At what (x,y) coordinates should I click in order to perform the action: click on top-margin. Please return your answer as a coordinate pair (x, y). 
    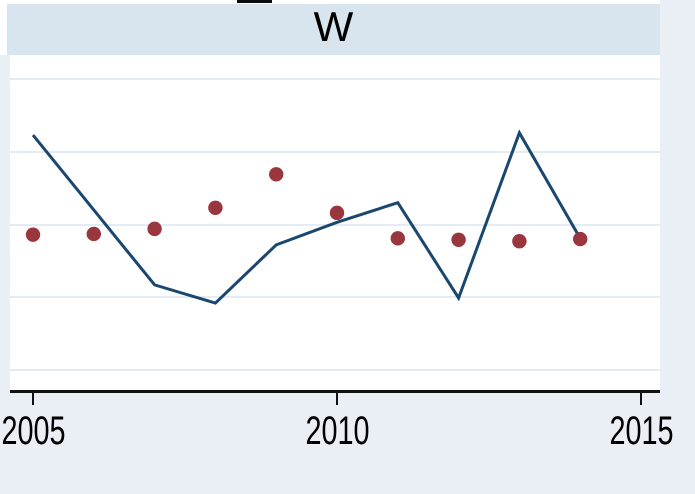
    Looking at the image, I should click on (330, 2).